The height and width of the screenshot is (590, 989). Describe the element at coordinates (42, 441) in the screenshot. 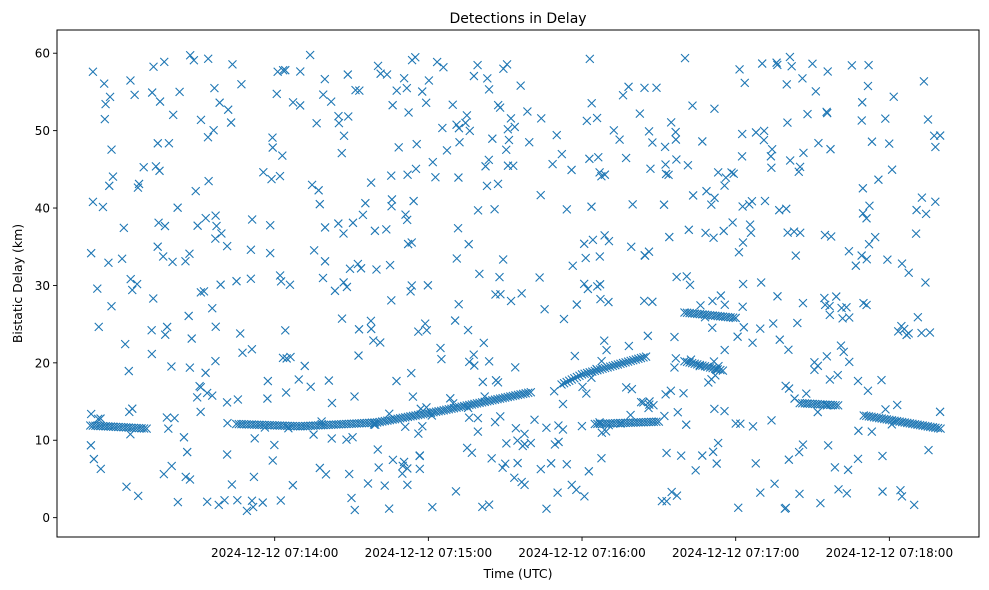

I see `y-tick-label: 10` at that location.